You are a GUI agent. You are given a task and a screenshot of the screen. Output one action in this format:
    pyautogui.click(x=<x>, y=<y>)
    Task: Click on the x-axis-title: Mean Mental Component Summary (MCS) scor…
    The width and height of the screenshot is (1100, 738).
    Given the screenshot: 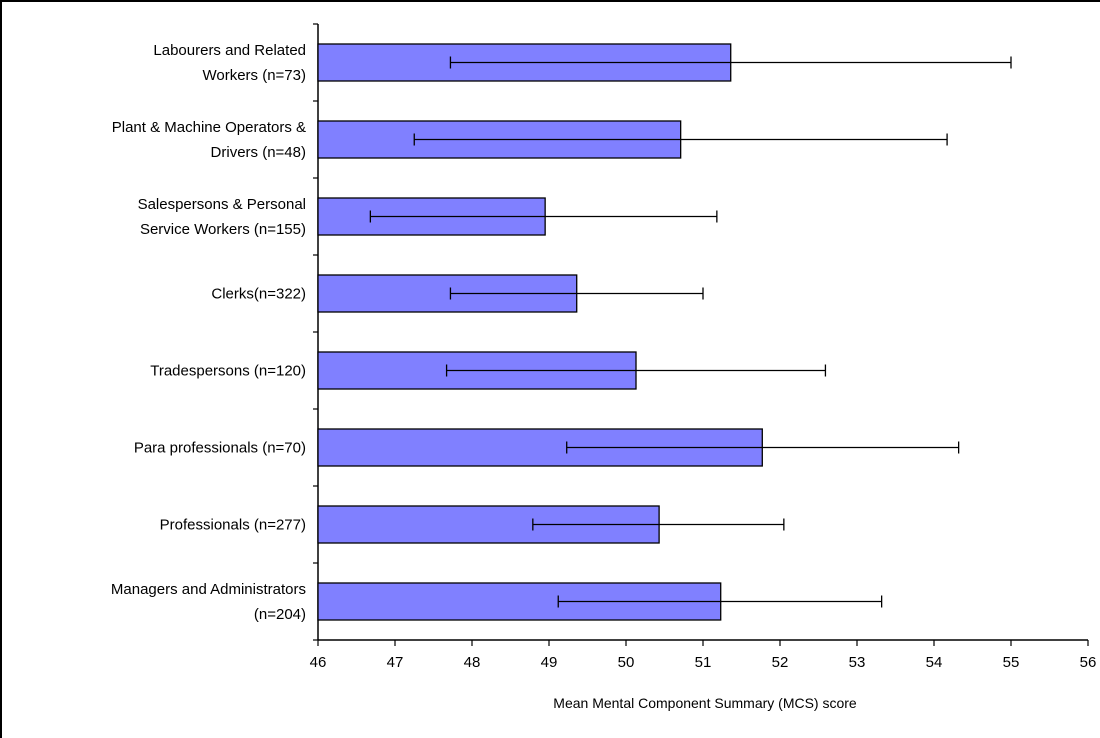 What is the action you would take?
    pyautogui.click(x=705, y=703)
    